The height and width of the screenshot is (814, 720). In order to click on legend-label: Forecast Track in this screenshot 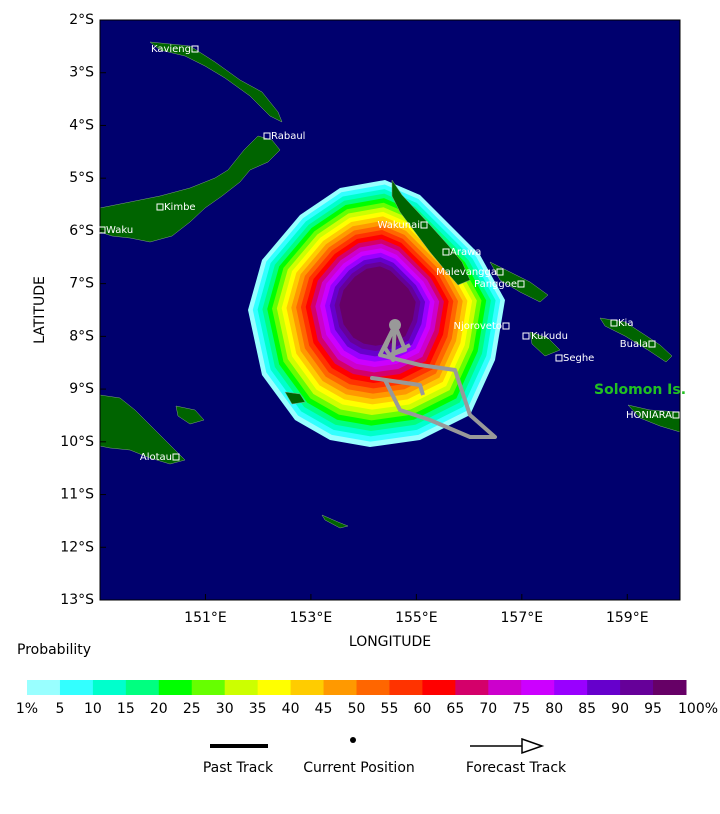, I will do `click(516, 768)`.